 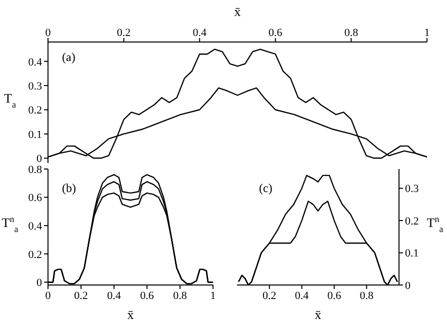 I want to click on y-axis-title: T$_{a}$, so click(x=10, y=100).